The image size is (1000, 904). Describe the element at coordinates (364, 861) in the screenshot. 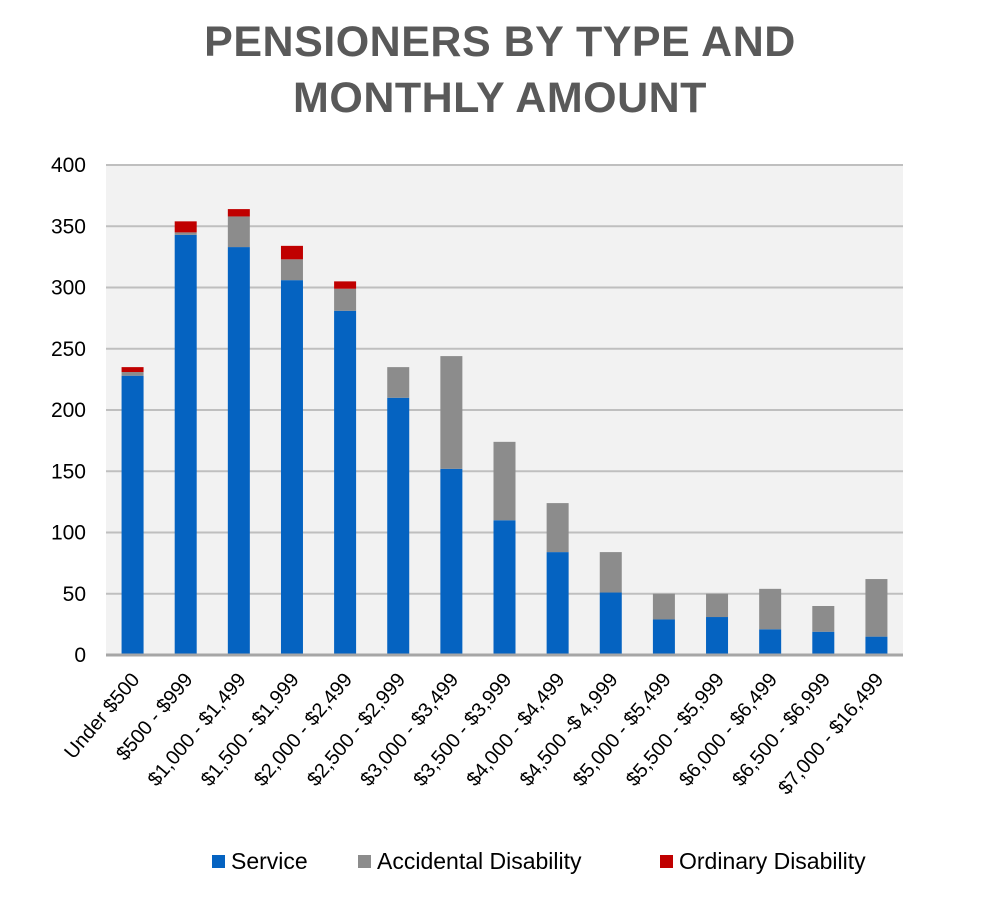

I see `legend-swatch-accidental-disability` at that location.